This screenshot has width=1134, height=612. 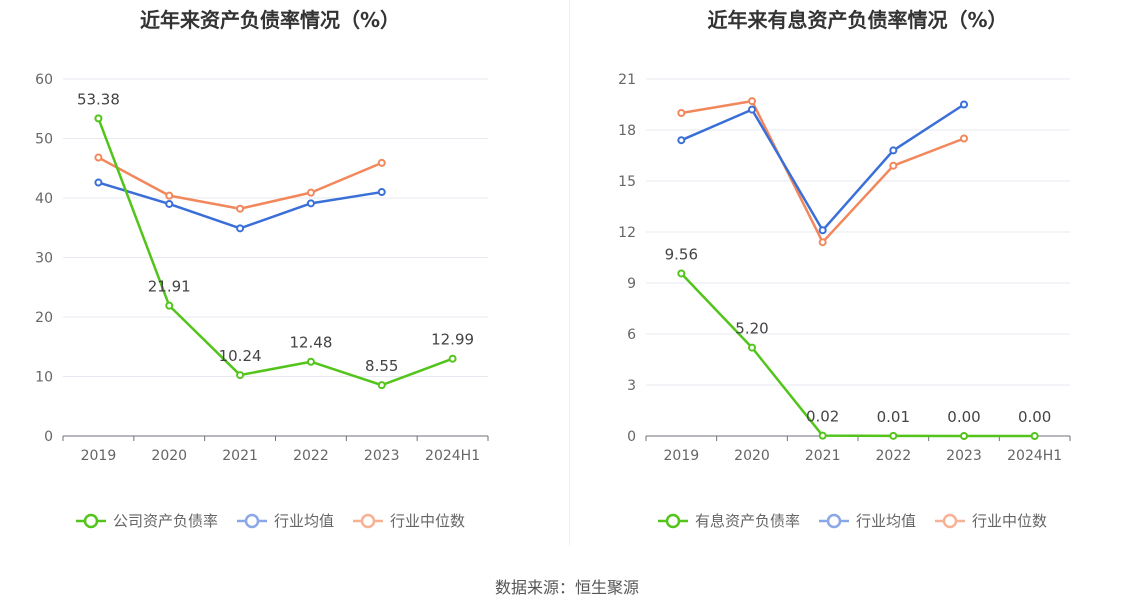 What do you see at coordinates (240, 356) in the screenshot?
I see `data-label: 10.24` at bounding box center [240, 356].